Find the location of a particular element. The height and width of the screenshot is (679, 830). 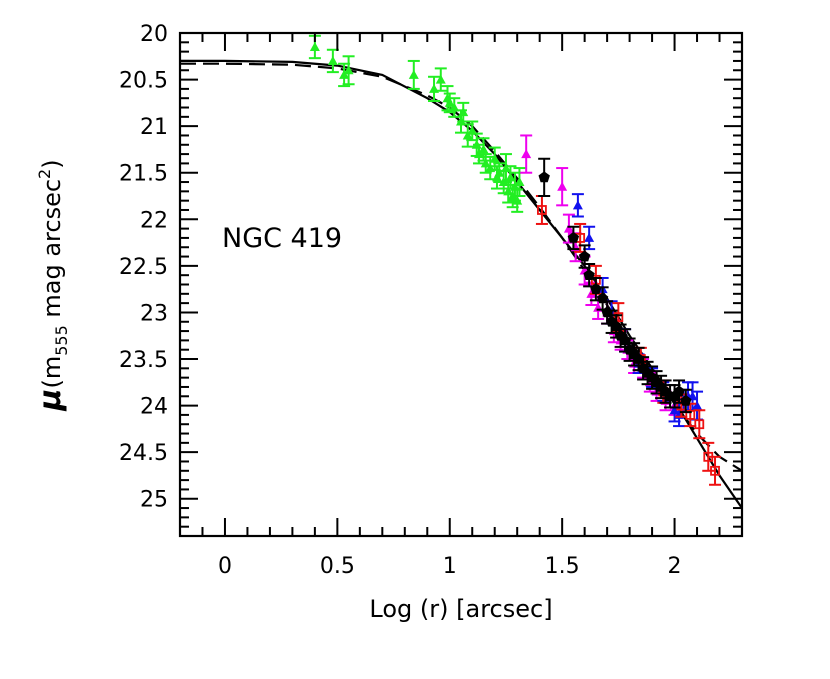

x-tick-label: 1 is located at coordinates (450, 566).